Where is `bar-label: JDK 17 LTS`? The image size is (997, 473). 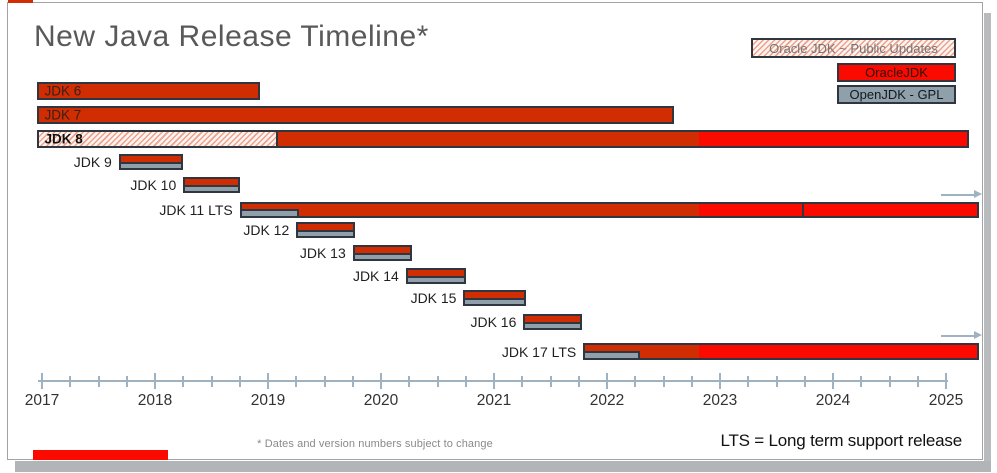
bar-label: JDK 17 LTS is located at coordinates (539, 351).